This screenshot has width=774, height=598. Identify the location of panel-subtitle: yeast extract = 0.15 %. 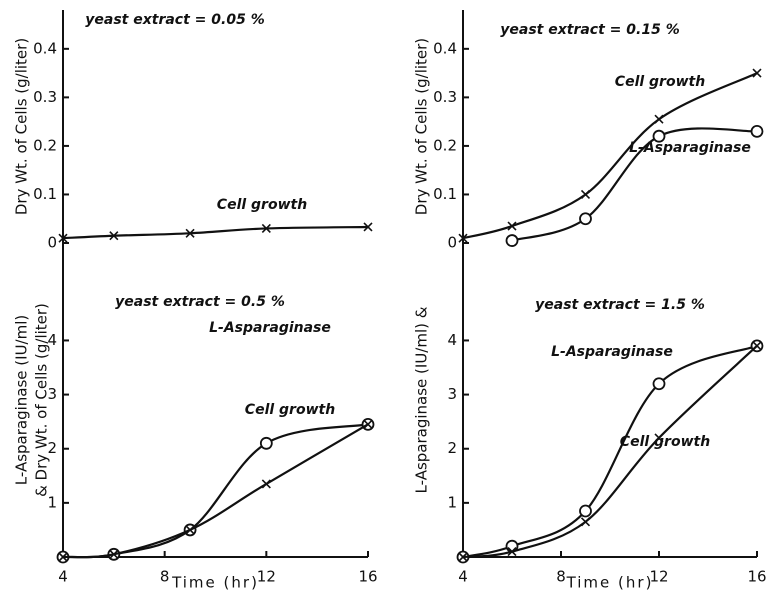
(589, 30).